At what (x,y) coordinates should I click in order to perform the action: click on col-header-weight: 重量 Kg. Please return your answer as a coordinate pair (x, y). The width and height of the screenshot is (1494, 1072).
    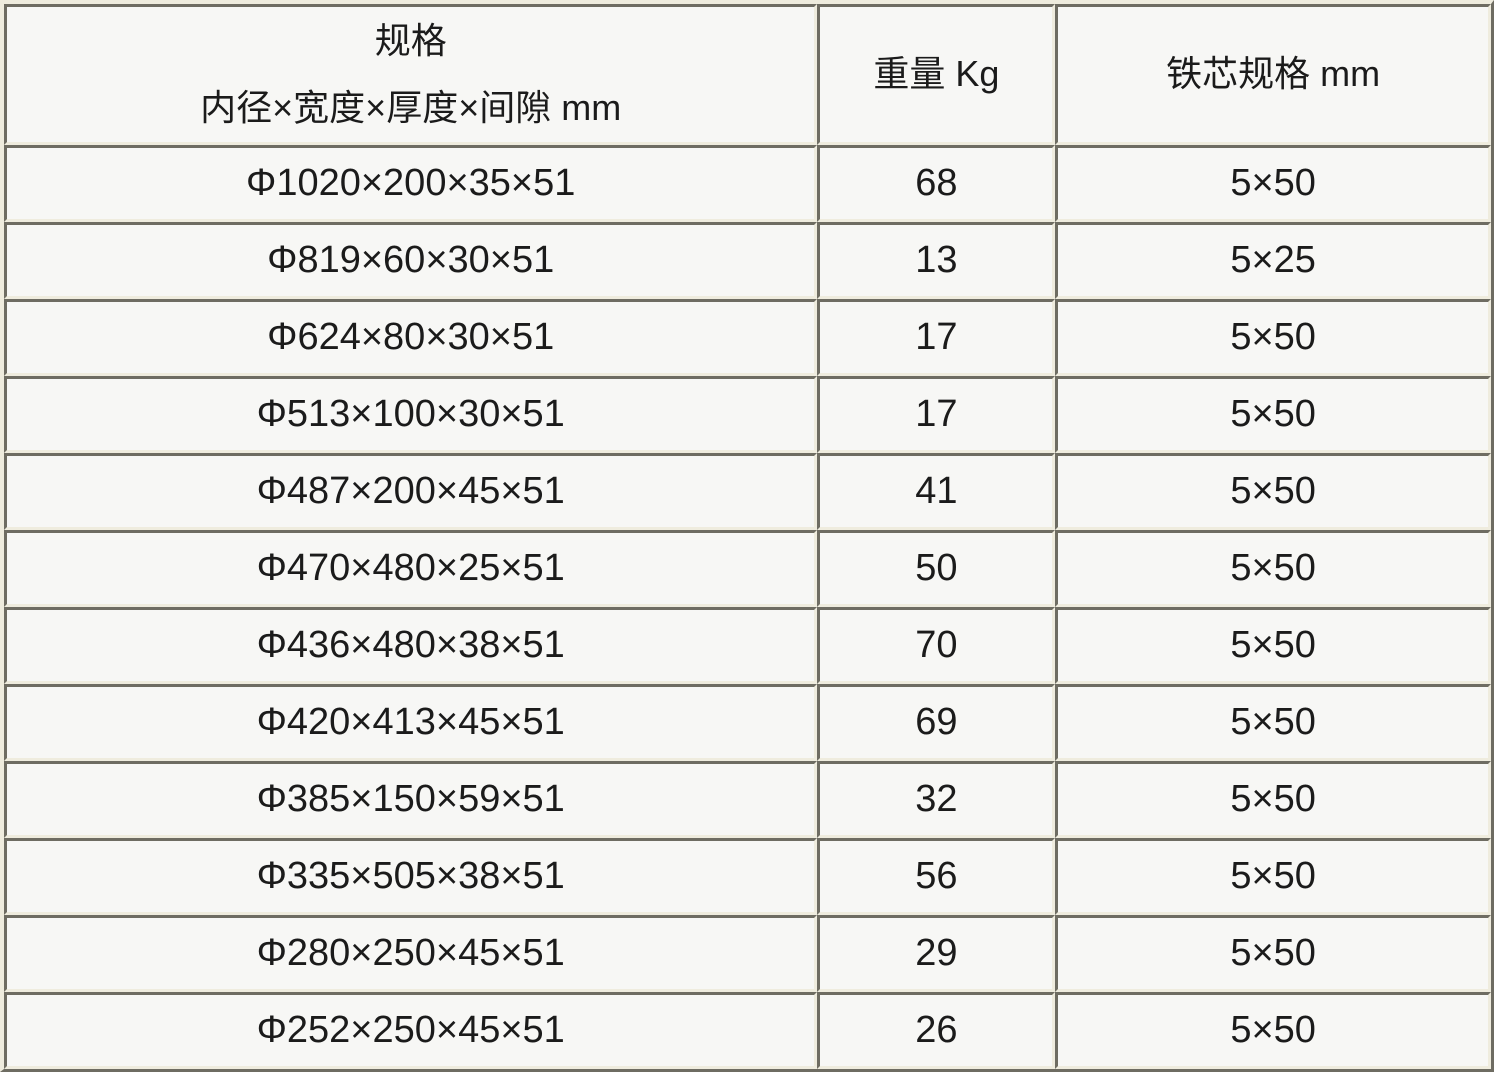
    Looking at the image, I should click on (936, 74).